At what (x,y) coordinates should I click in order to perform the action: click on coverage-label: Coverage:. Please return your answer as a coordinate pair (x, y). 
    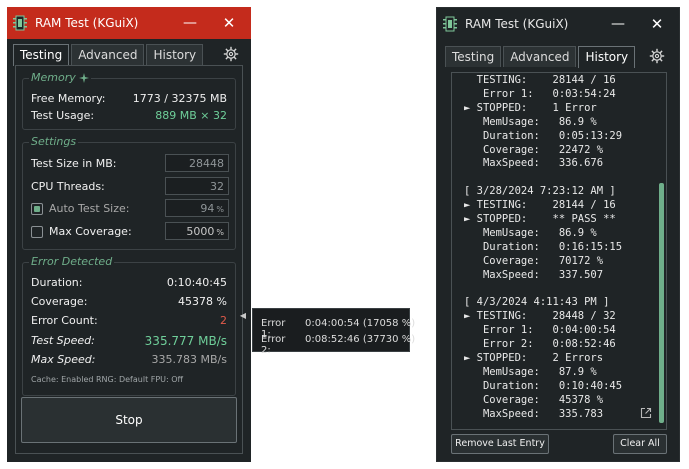
    Looking at the image, I should click on (59, 301).